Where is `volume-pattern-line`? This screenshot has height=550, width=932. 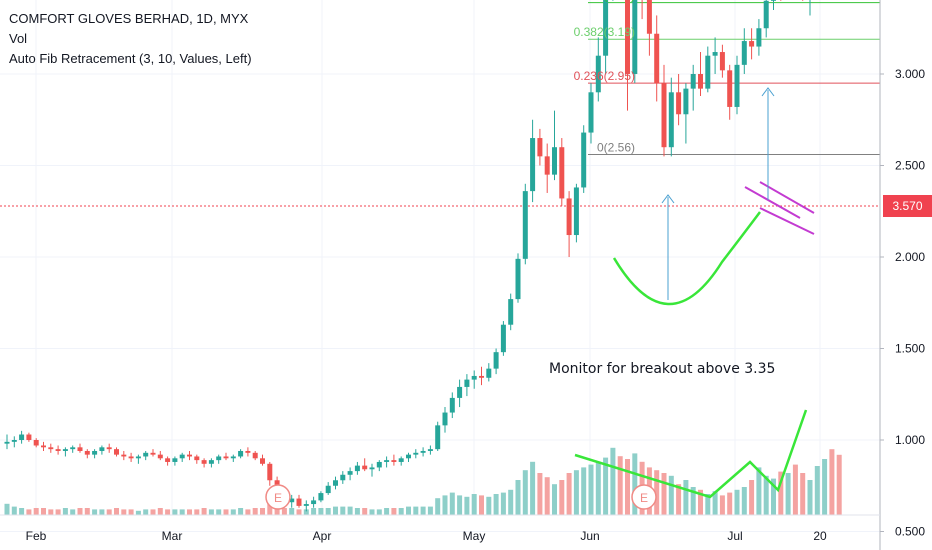
volume-pattern-line is located at coordinates (691, 454).